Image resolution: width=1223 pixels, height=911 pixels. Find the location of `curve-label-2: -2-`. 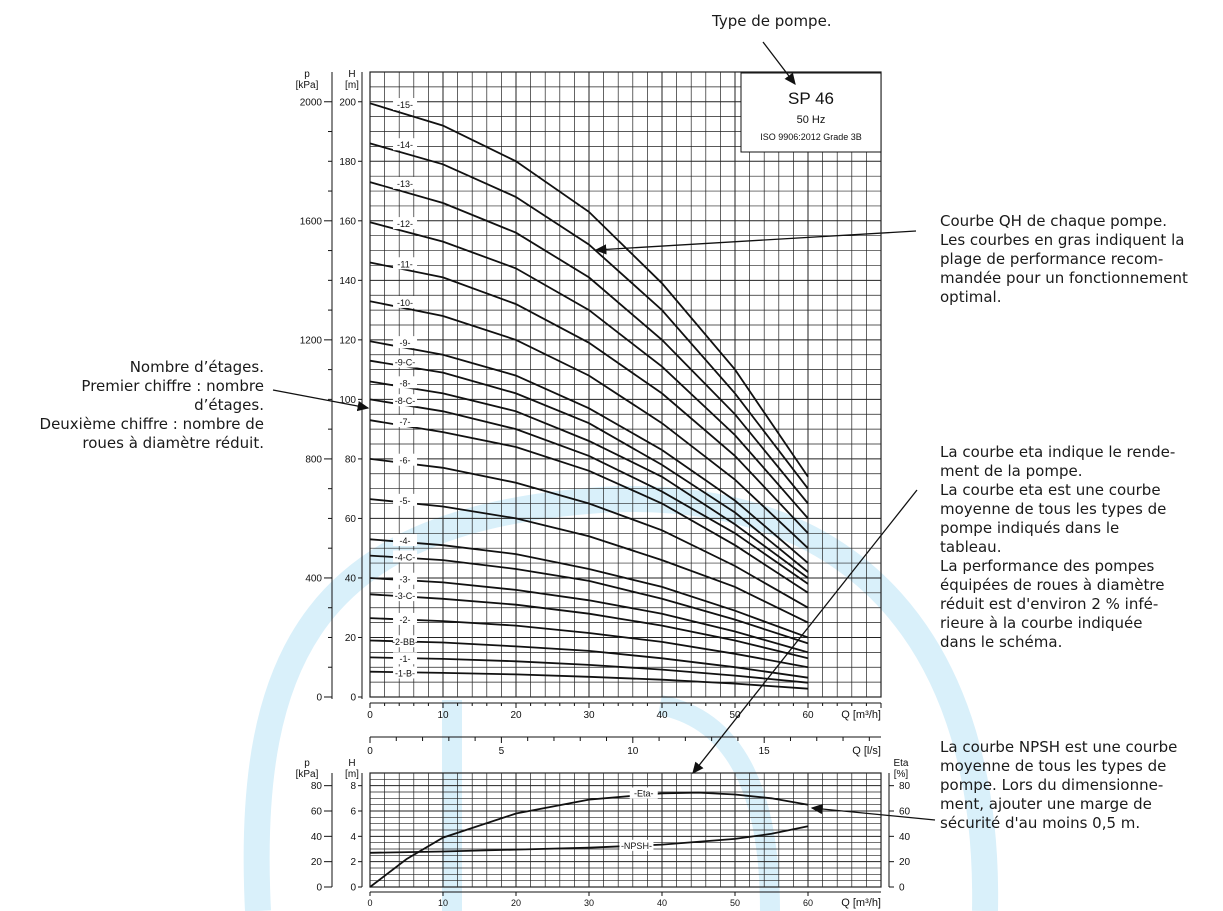

curve-label-2: -2- is located at coordinates (405, 620).